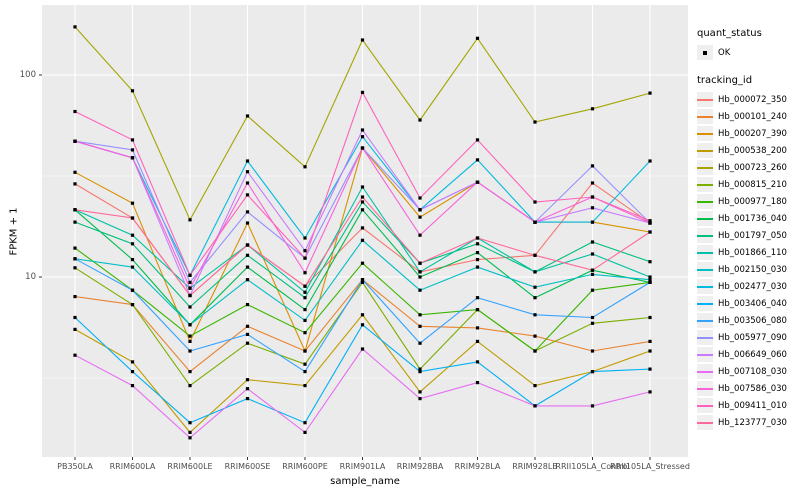 The width and height of the screenshot is (800, 500). I want to click on legend-item-label: Hb_001866_110, so click(752, 252).